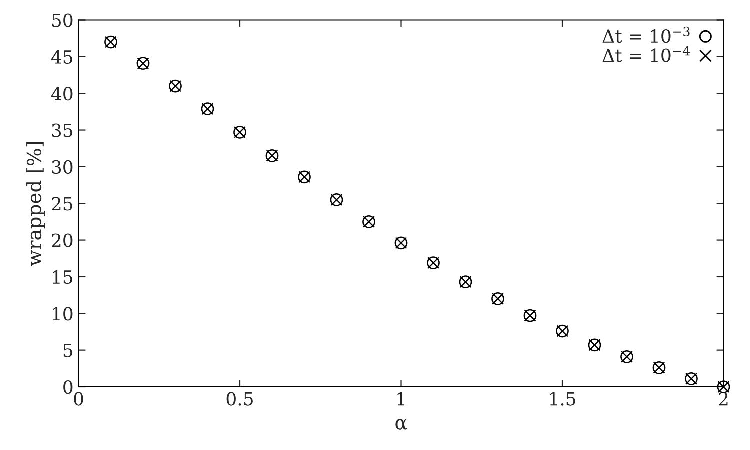 The image size is (750, 450). Describe the element at coordinates (63, 314) in the screenshot. I see `y-tick-label: 10` at that location.